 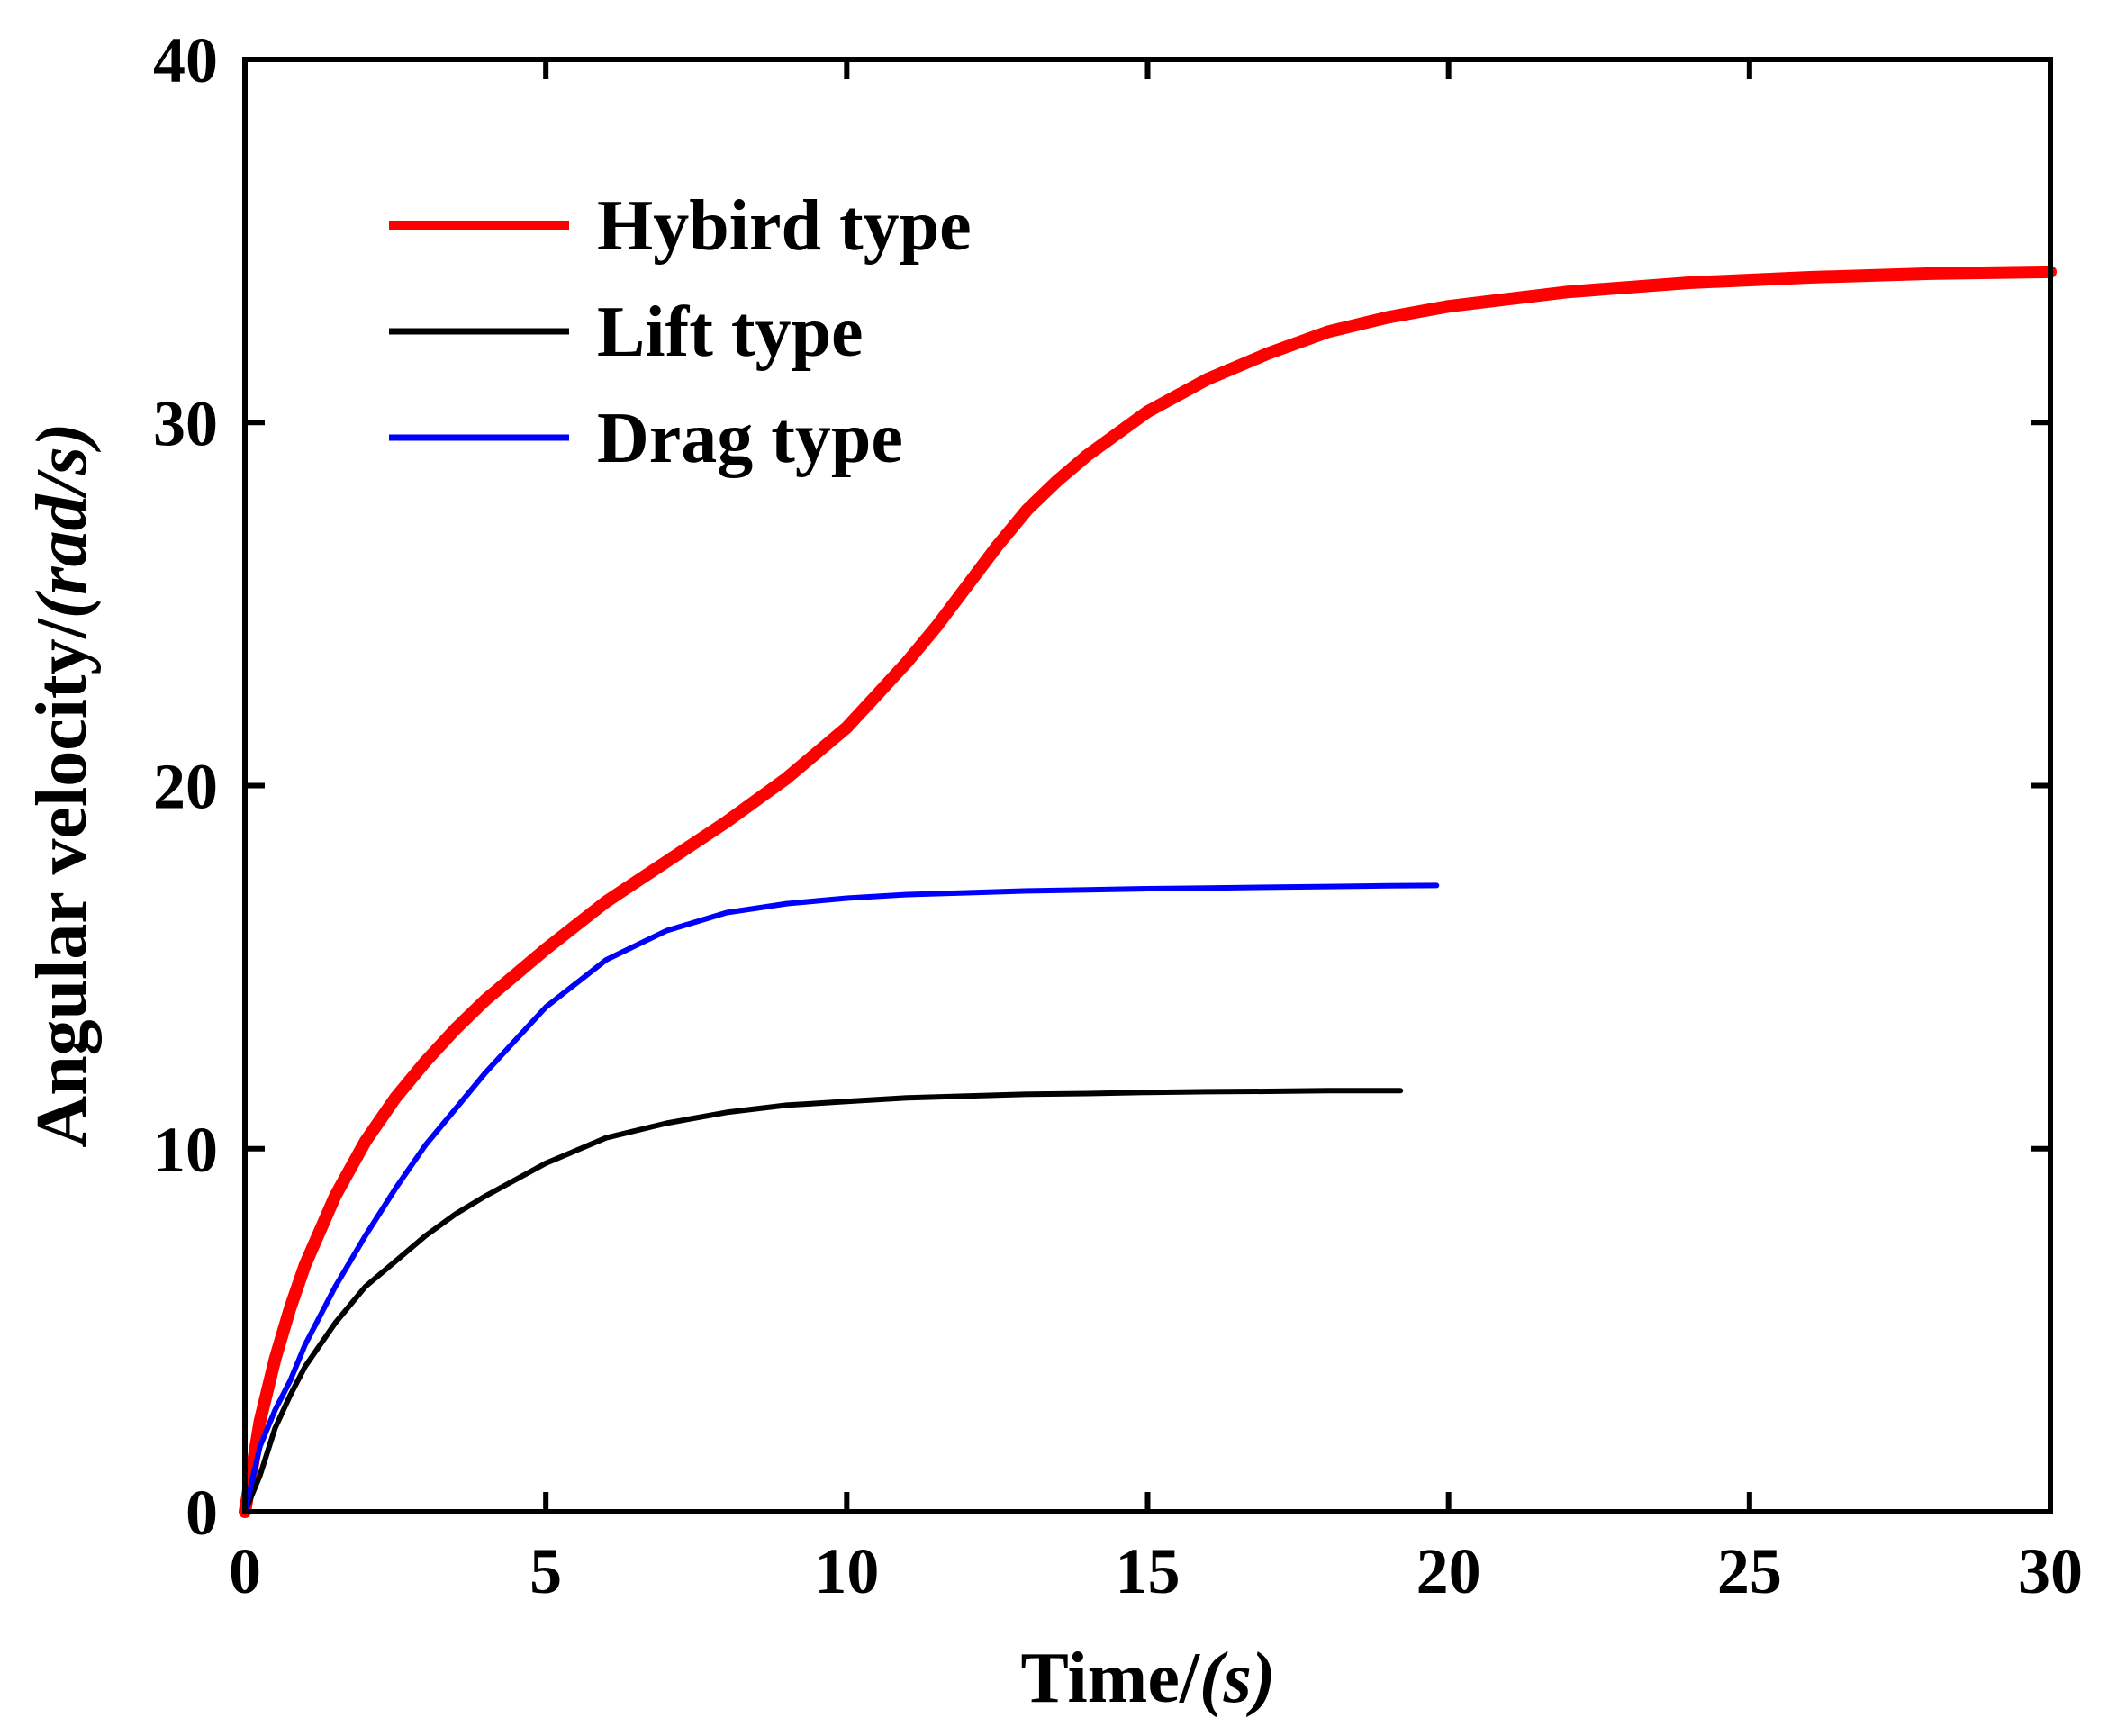 I want to click on y-axis-title-text: Angular velocity/, so click(x=62, y=882).